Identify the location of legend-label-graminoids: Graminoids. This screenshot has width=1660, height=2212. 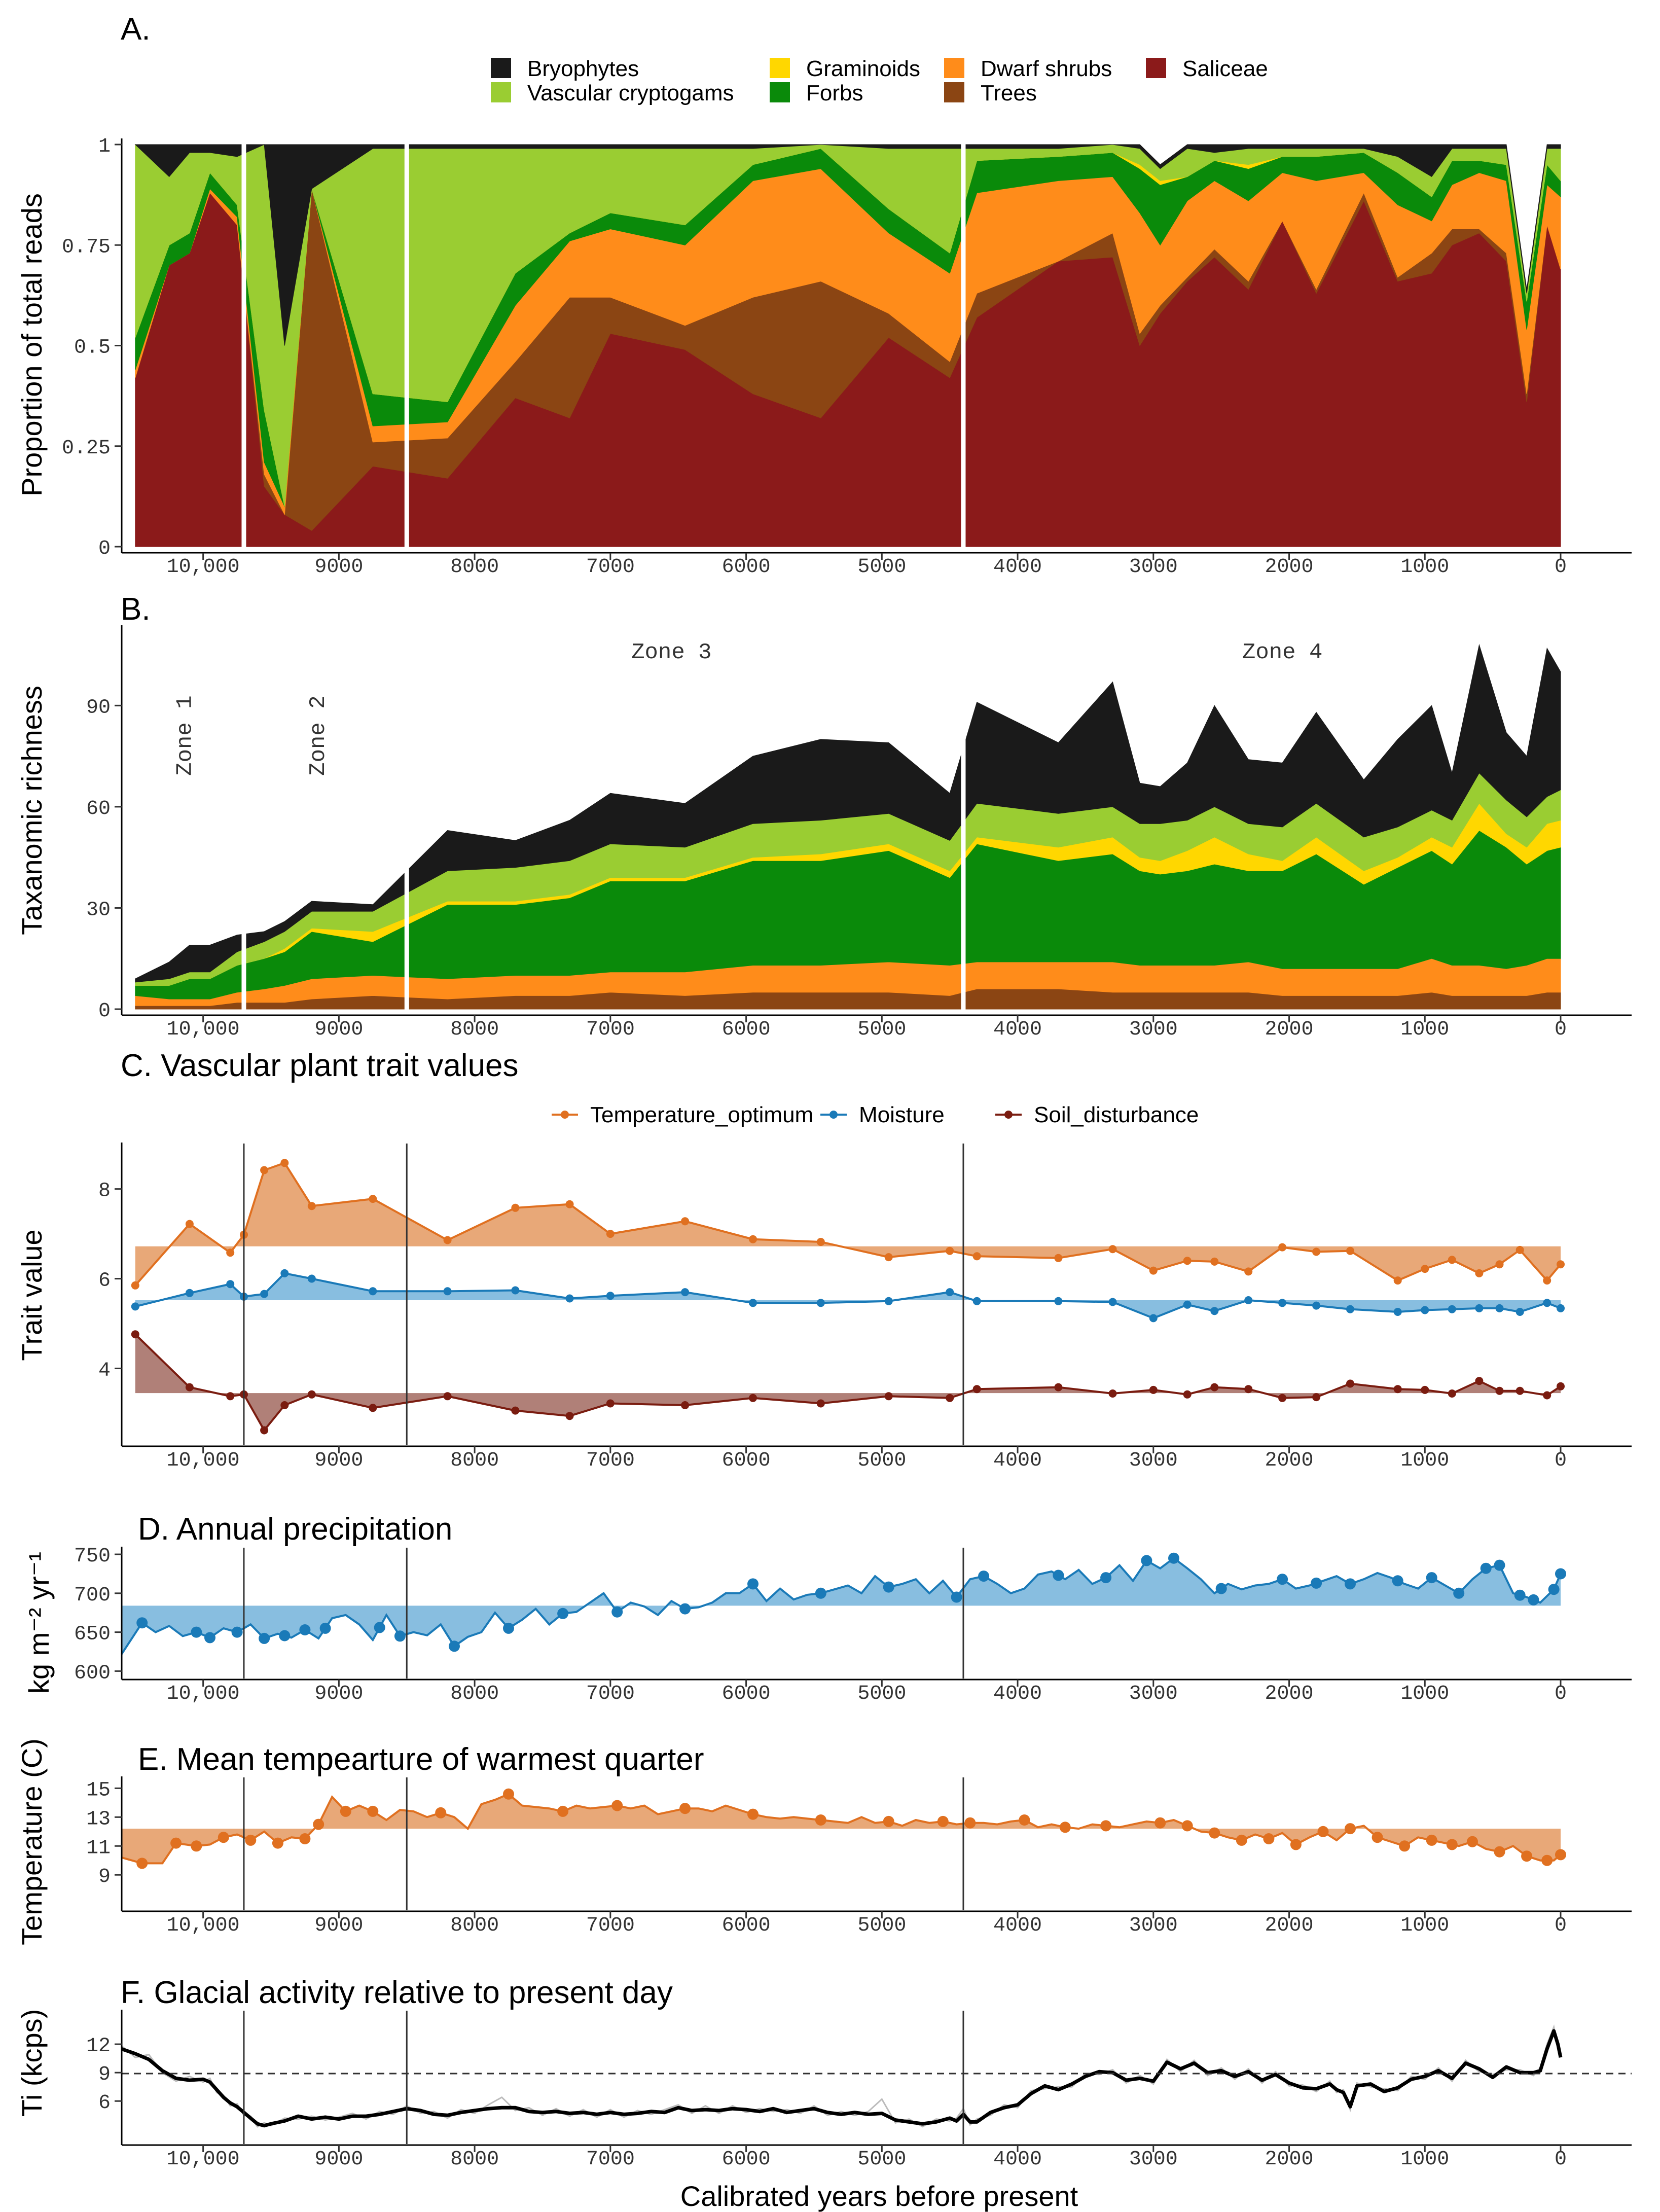
(863, 68).